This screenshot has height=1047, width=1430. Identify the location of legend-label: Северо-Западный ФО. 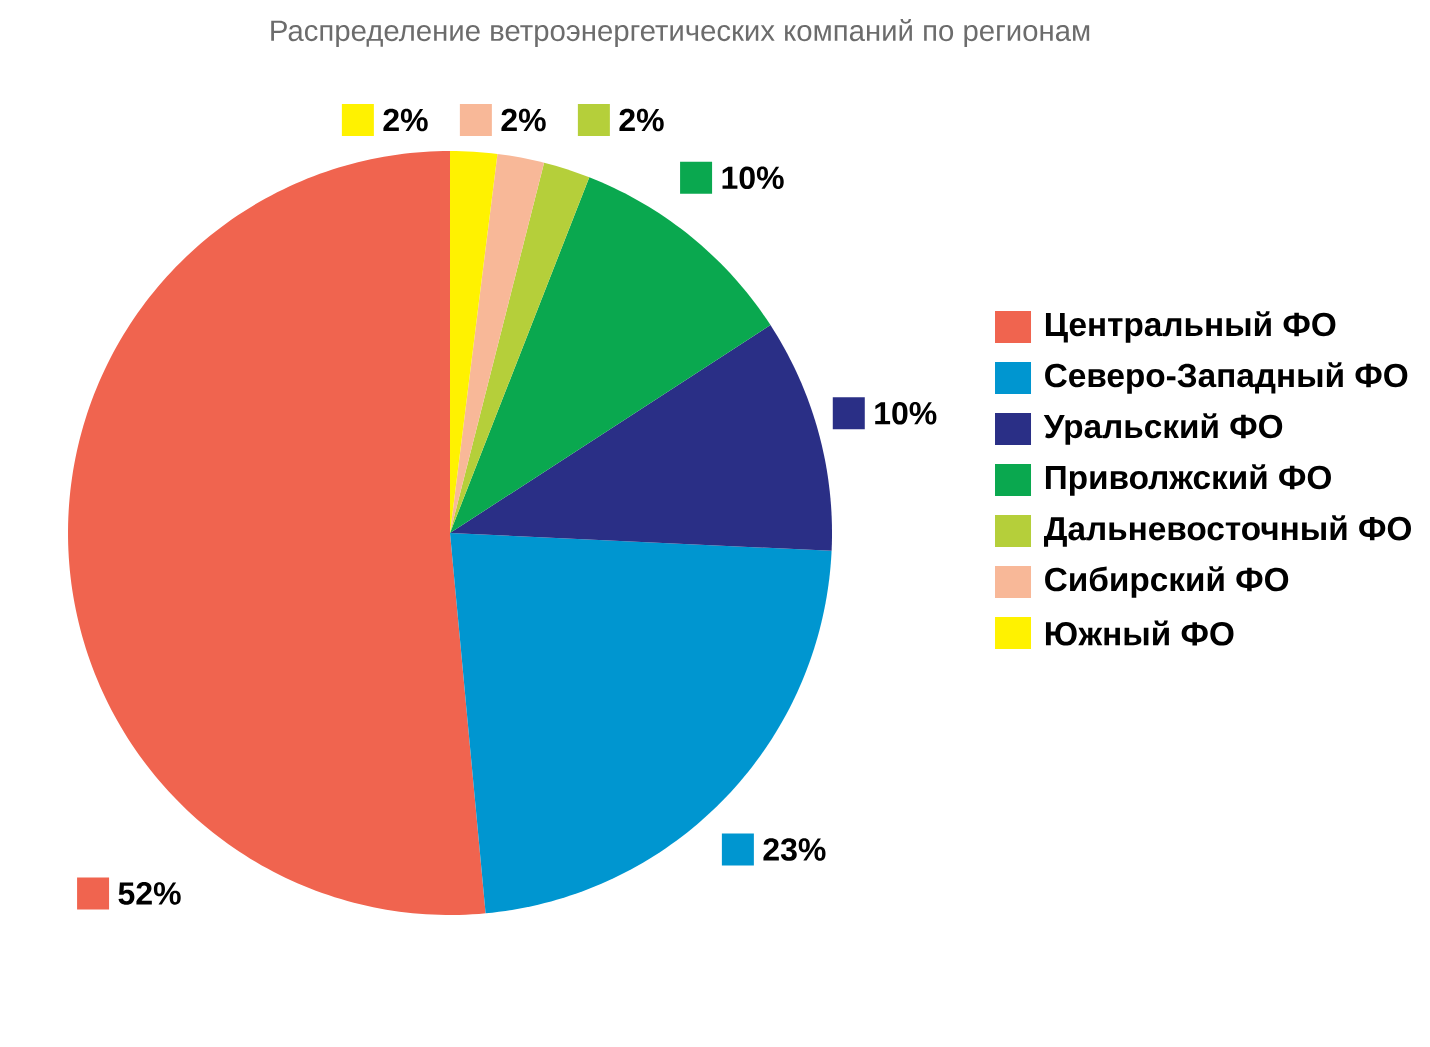
(1226, 378).